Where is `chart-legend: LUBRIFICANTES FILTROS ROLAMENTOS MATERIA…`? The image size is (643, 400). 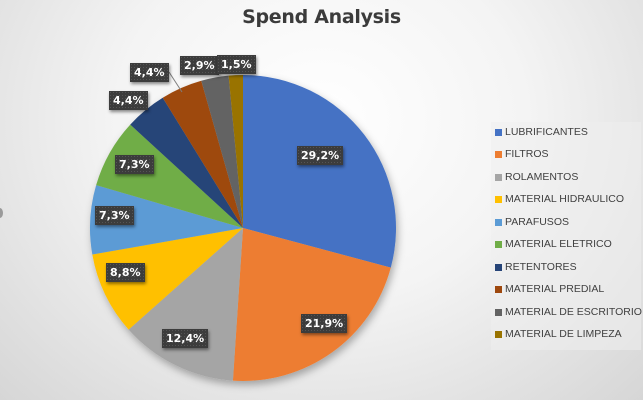 chart-legend: LUBRIFICANTES FILTROS ROLAMENTOS MATERIA… is located at coordinates (566, 236).